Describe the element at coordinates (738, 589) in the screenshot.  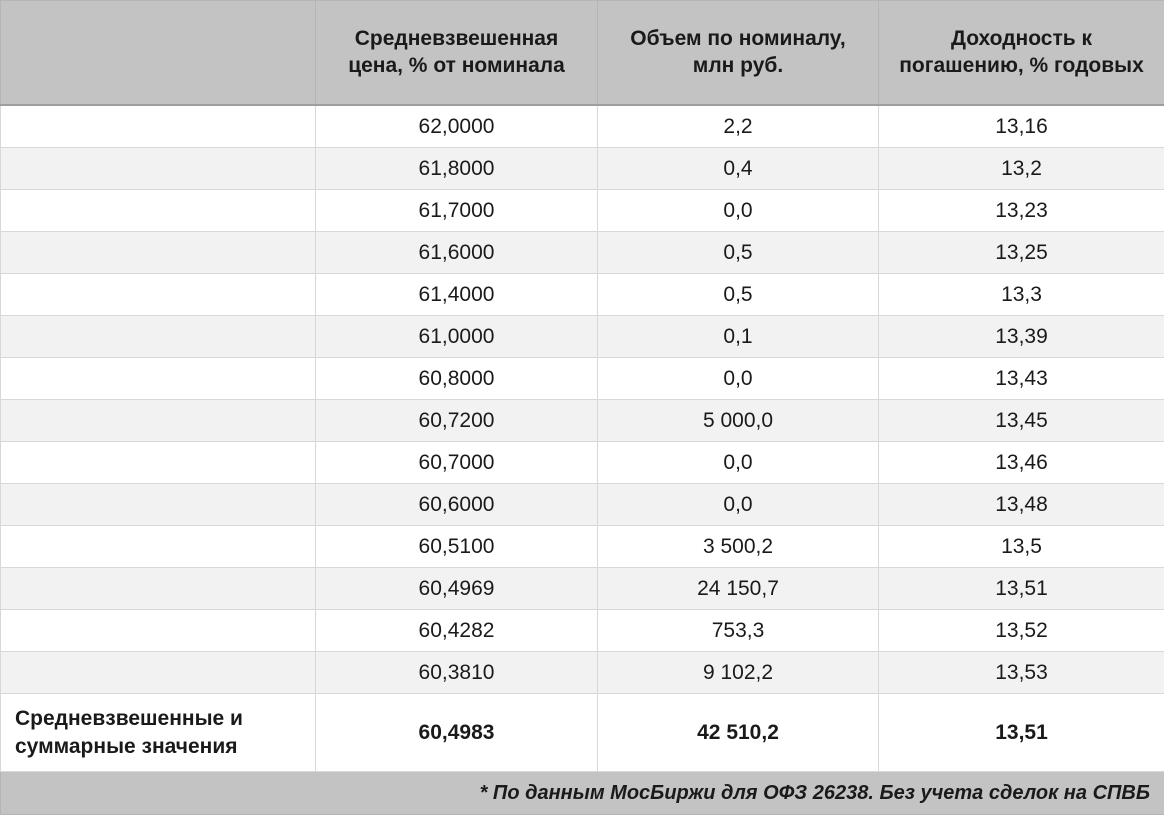
I see `volume-cell: 24 150,7` at that location.